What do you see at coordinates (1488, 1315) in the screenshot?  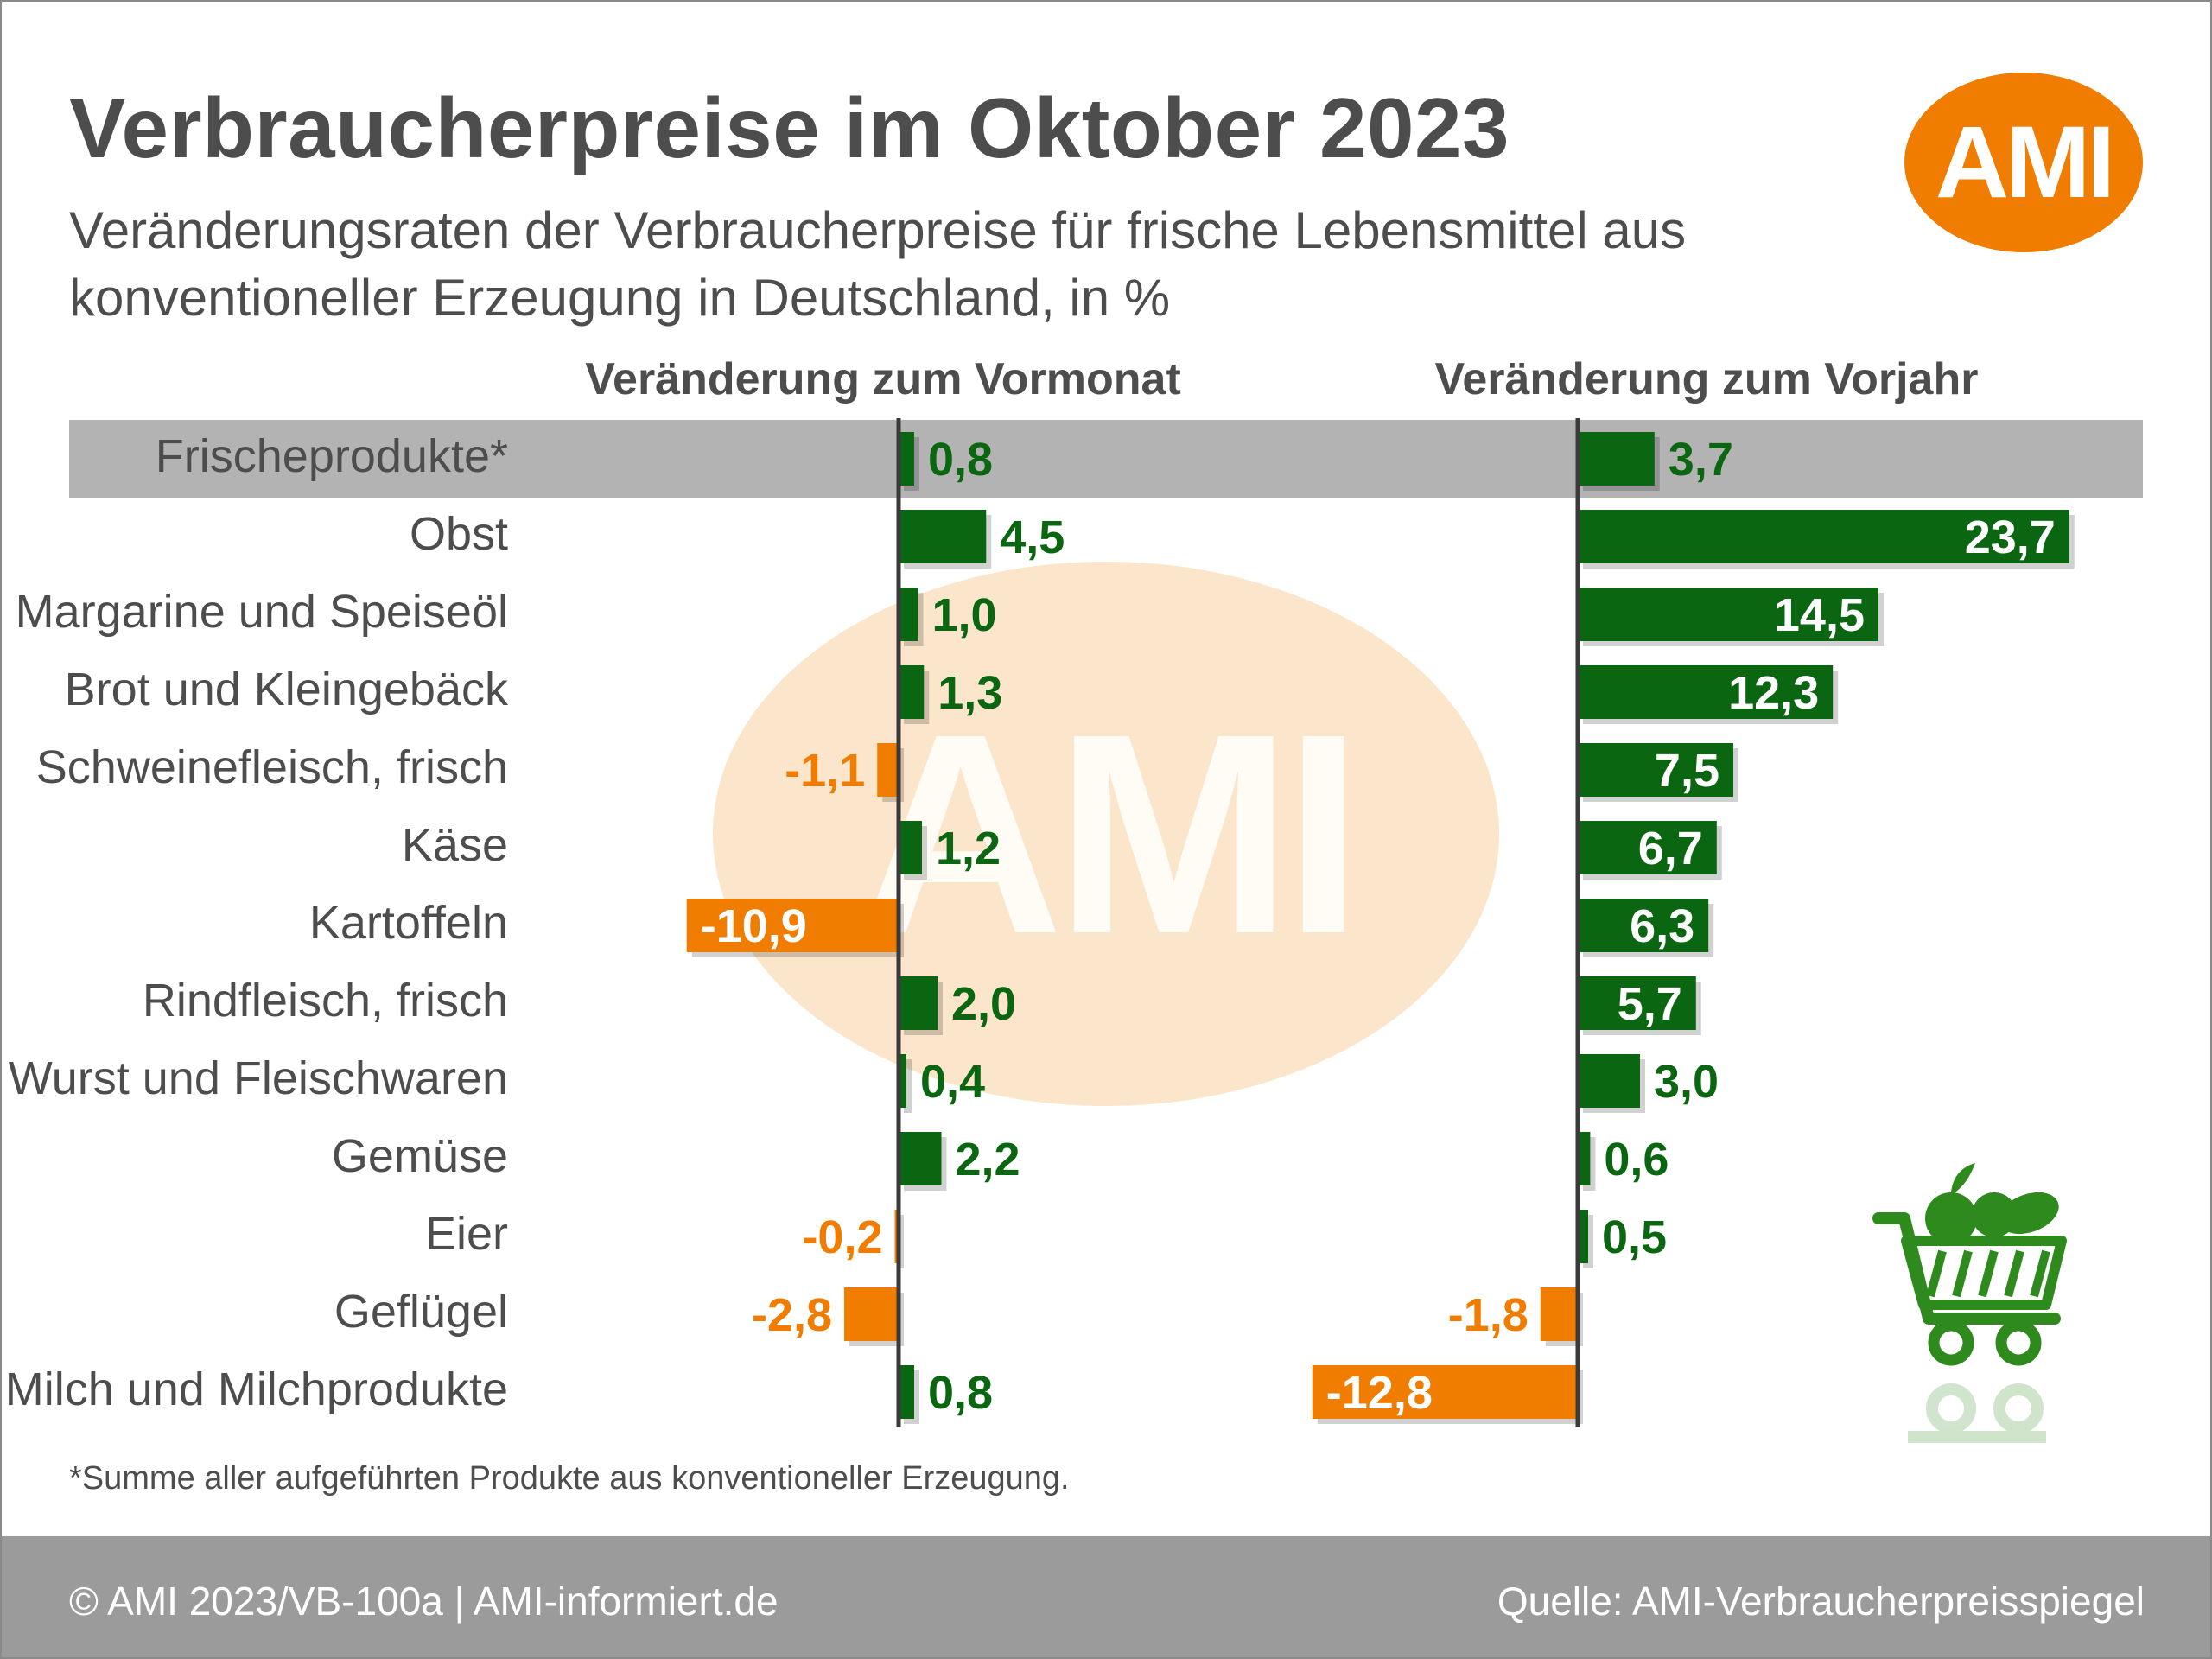 I see `bar-value-label: -1,8` at bounding box center [1488, 1315].